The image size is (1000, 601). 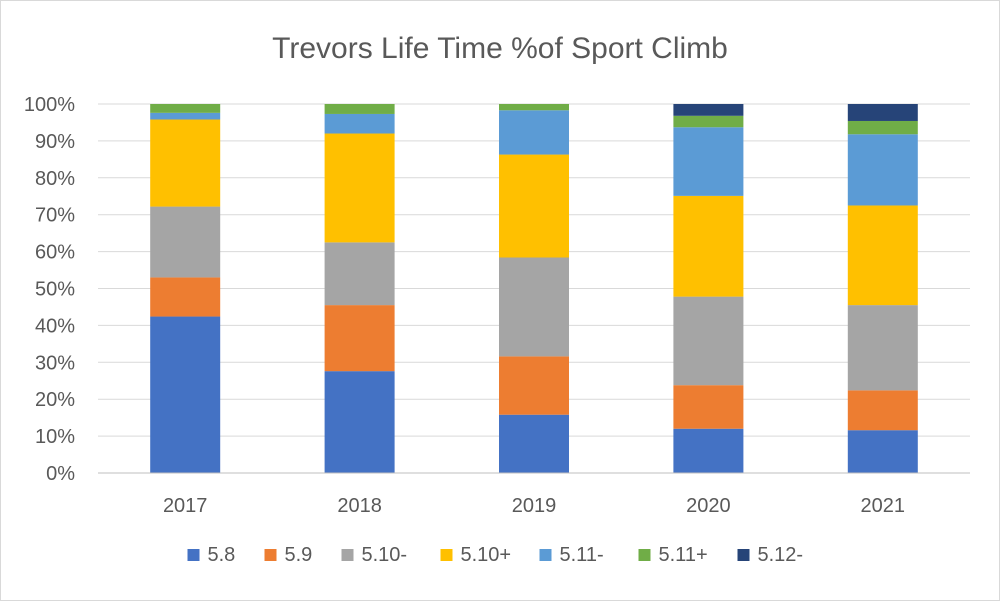 I want to click on y-tick-label: 40%, so click(x=55, y=326).